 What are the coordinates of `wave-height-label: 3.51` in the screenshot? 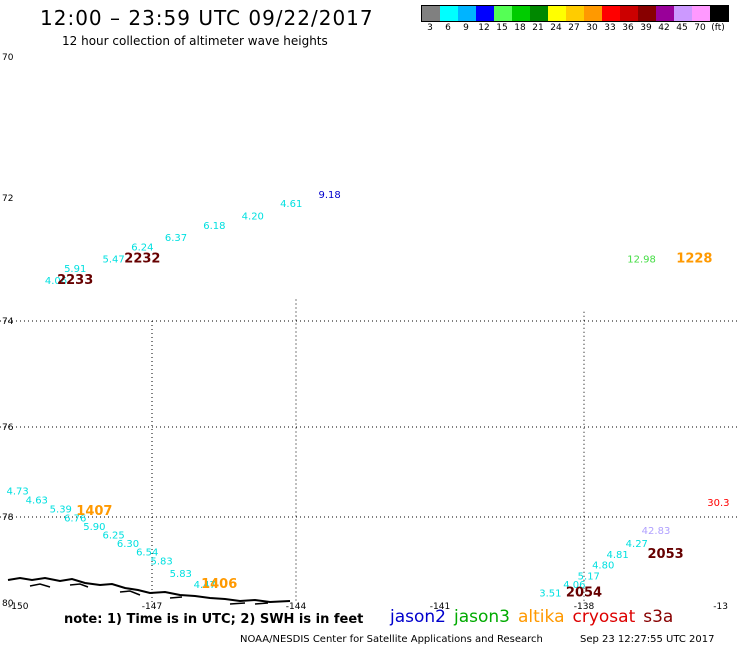 It's located at (550, 594).